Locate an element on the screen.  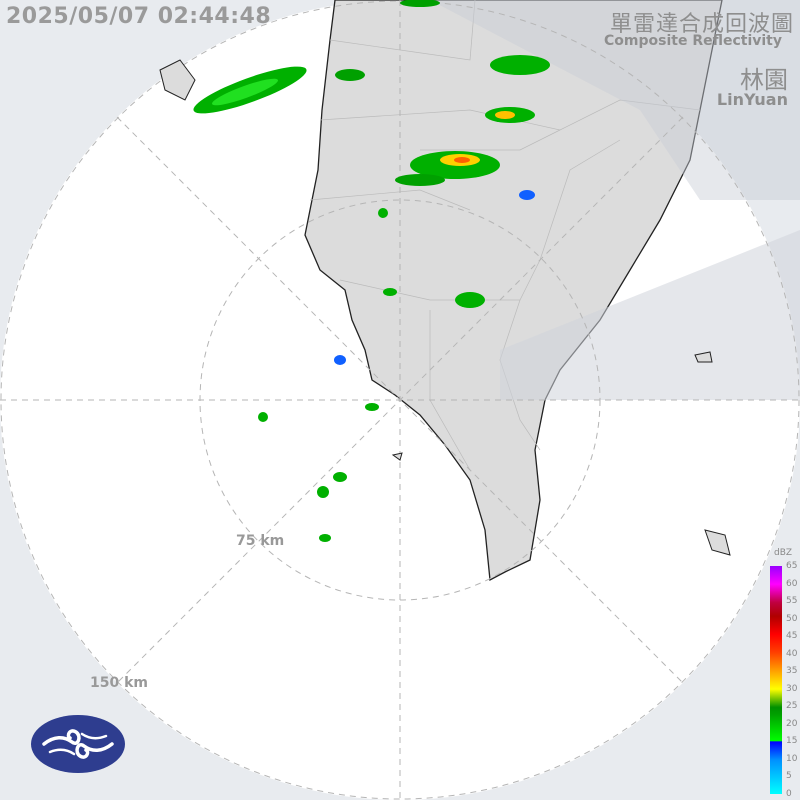
station-name-zh: 林園 is located at coordinates (764, 80).